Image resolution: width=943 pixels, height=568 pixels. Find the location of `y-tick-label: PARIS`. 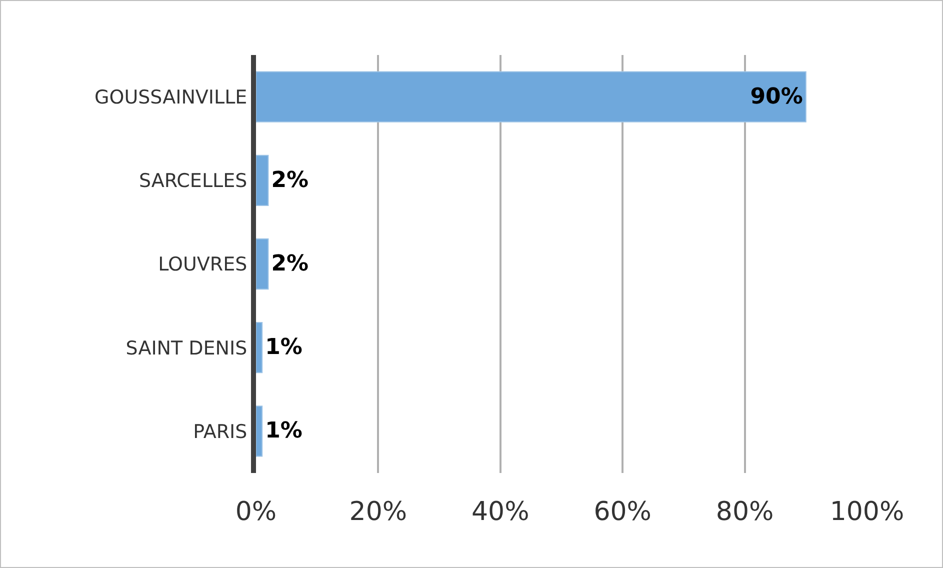

y-tick-label: PARIS is located at coordinates (220, 431).